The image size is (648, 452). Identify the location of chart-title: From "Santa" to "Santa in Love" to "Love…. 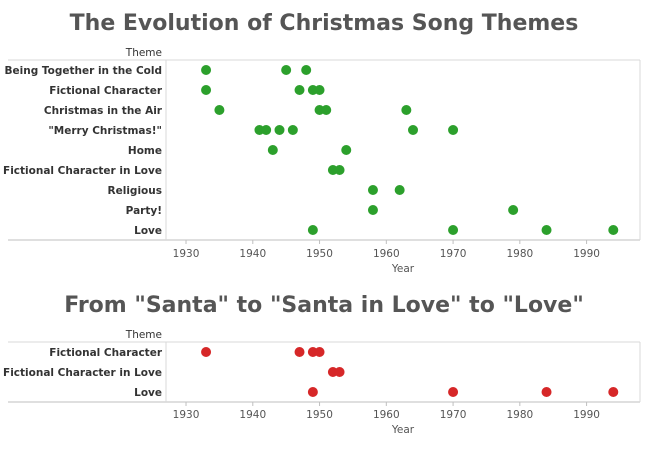
(324, 305).